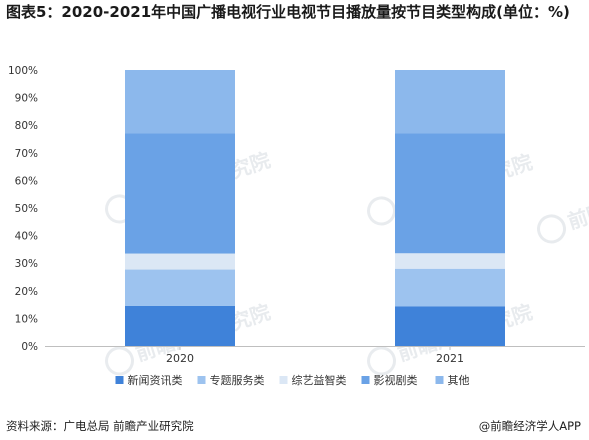 This screenshot has width=589, height=440. What do you see at coordinates (26, 209) in the screenshot?
I see `y-tick-label: 50%` at bounding box center [26, 209].